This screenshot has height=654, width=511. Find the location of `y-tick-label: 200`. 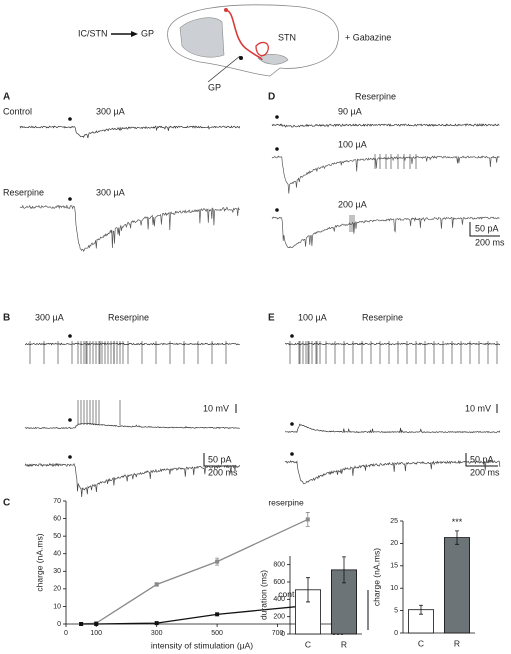

y-tick-label: 200 is located at coordinates (279, 617).